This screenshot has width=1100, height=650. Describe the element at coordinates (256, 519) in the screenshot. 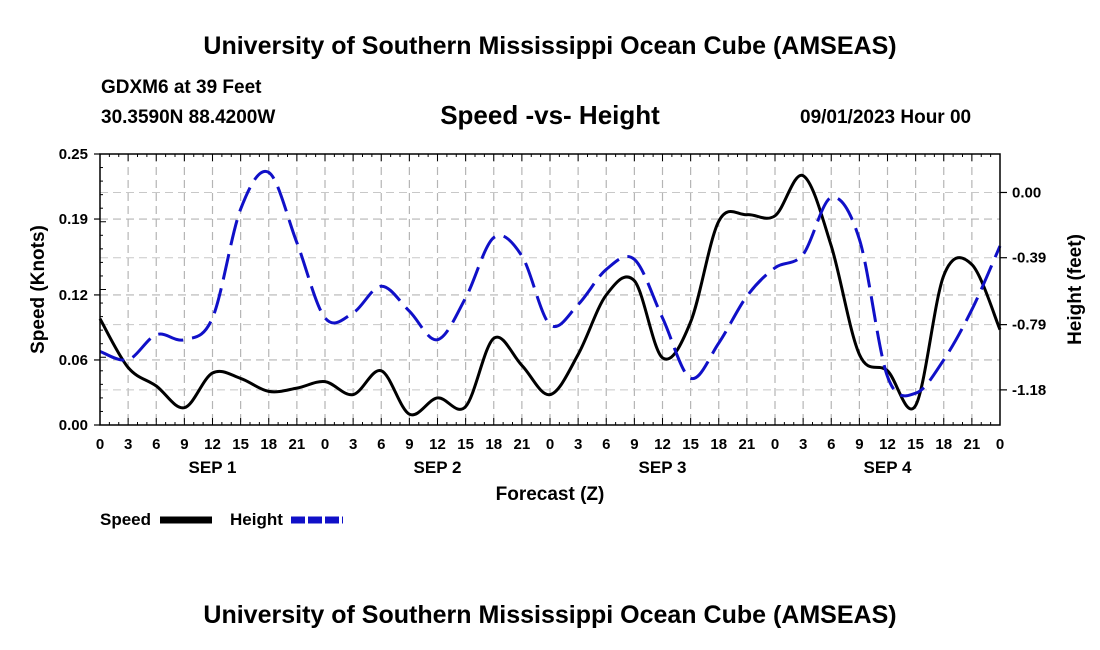

I see `legend-label-height: Height` at that location.